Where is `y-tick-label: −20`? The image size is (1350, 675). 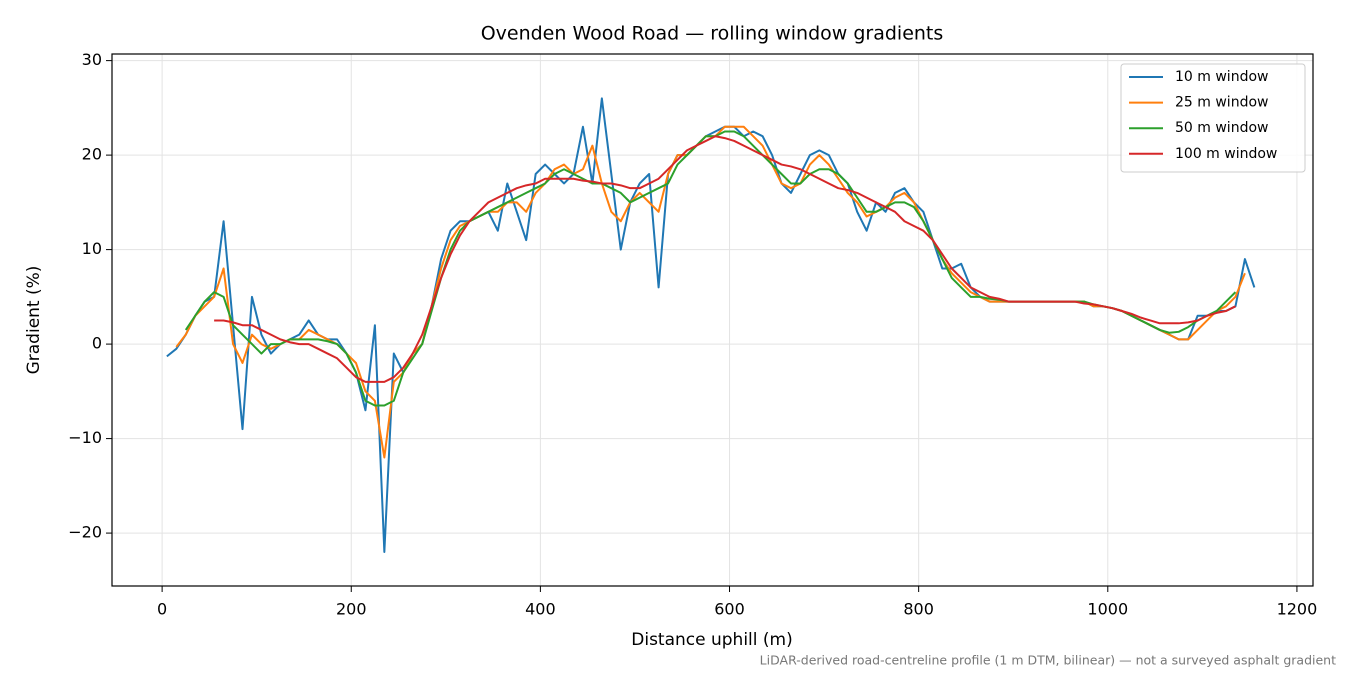 y-tick-label: −20 is located at coordinates (85, 532).